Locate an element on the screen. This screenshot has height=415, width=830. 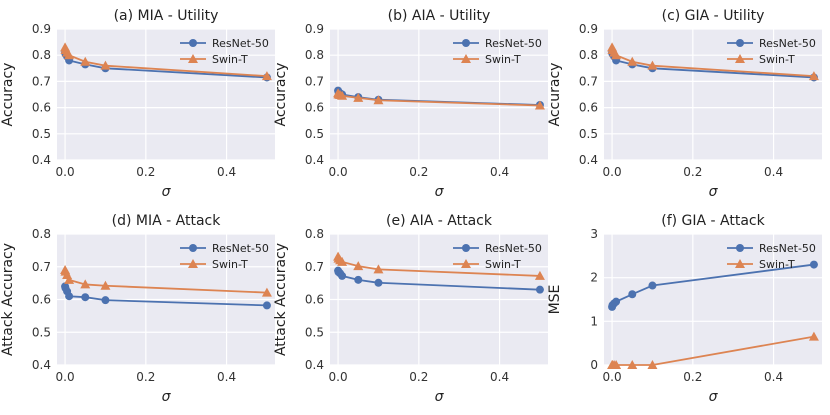
chart-title: (d) MIA - Attack is located at coordinates (167, 221).